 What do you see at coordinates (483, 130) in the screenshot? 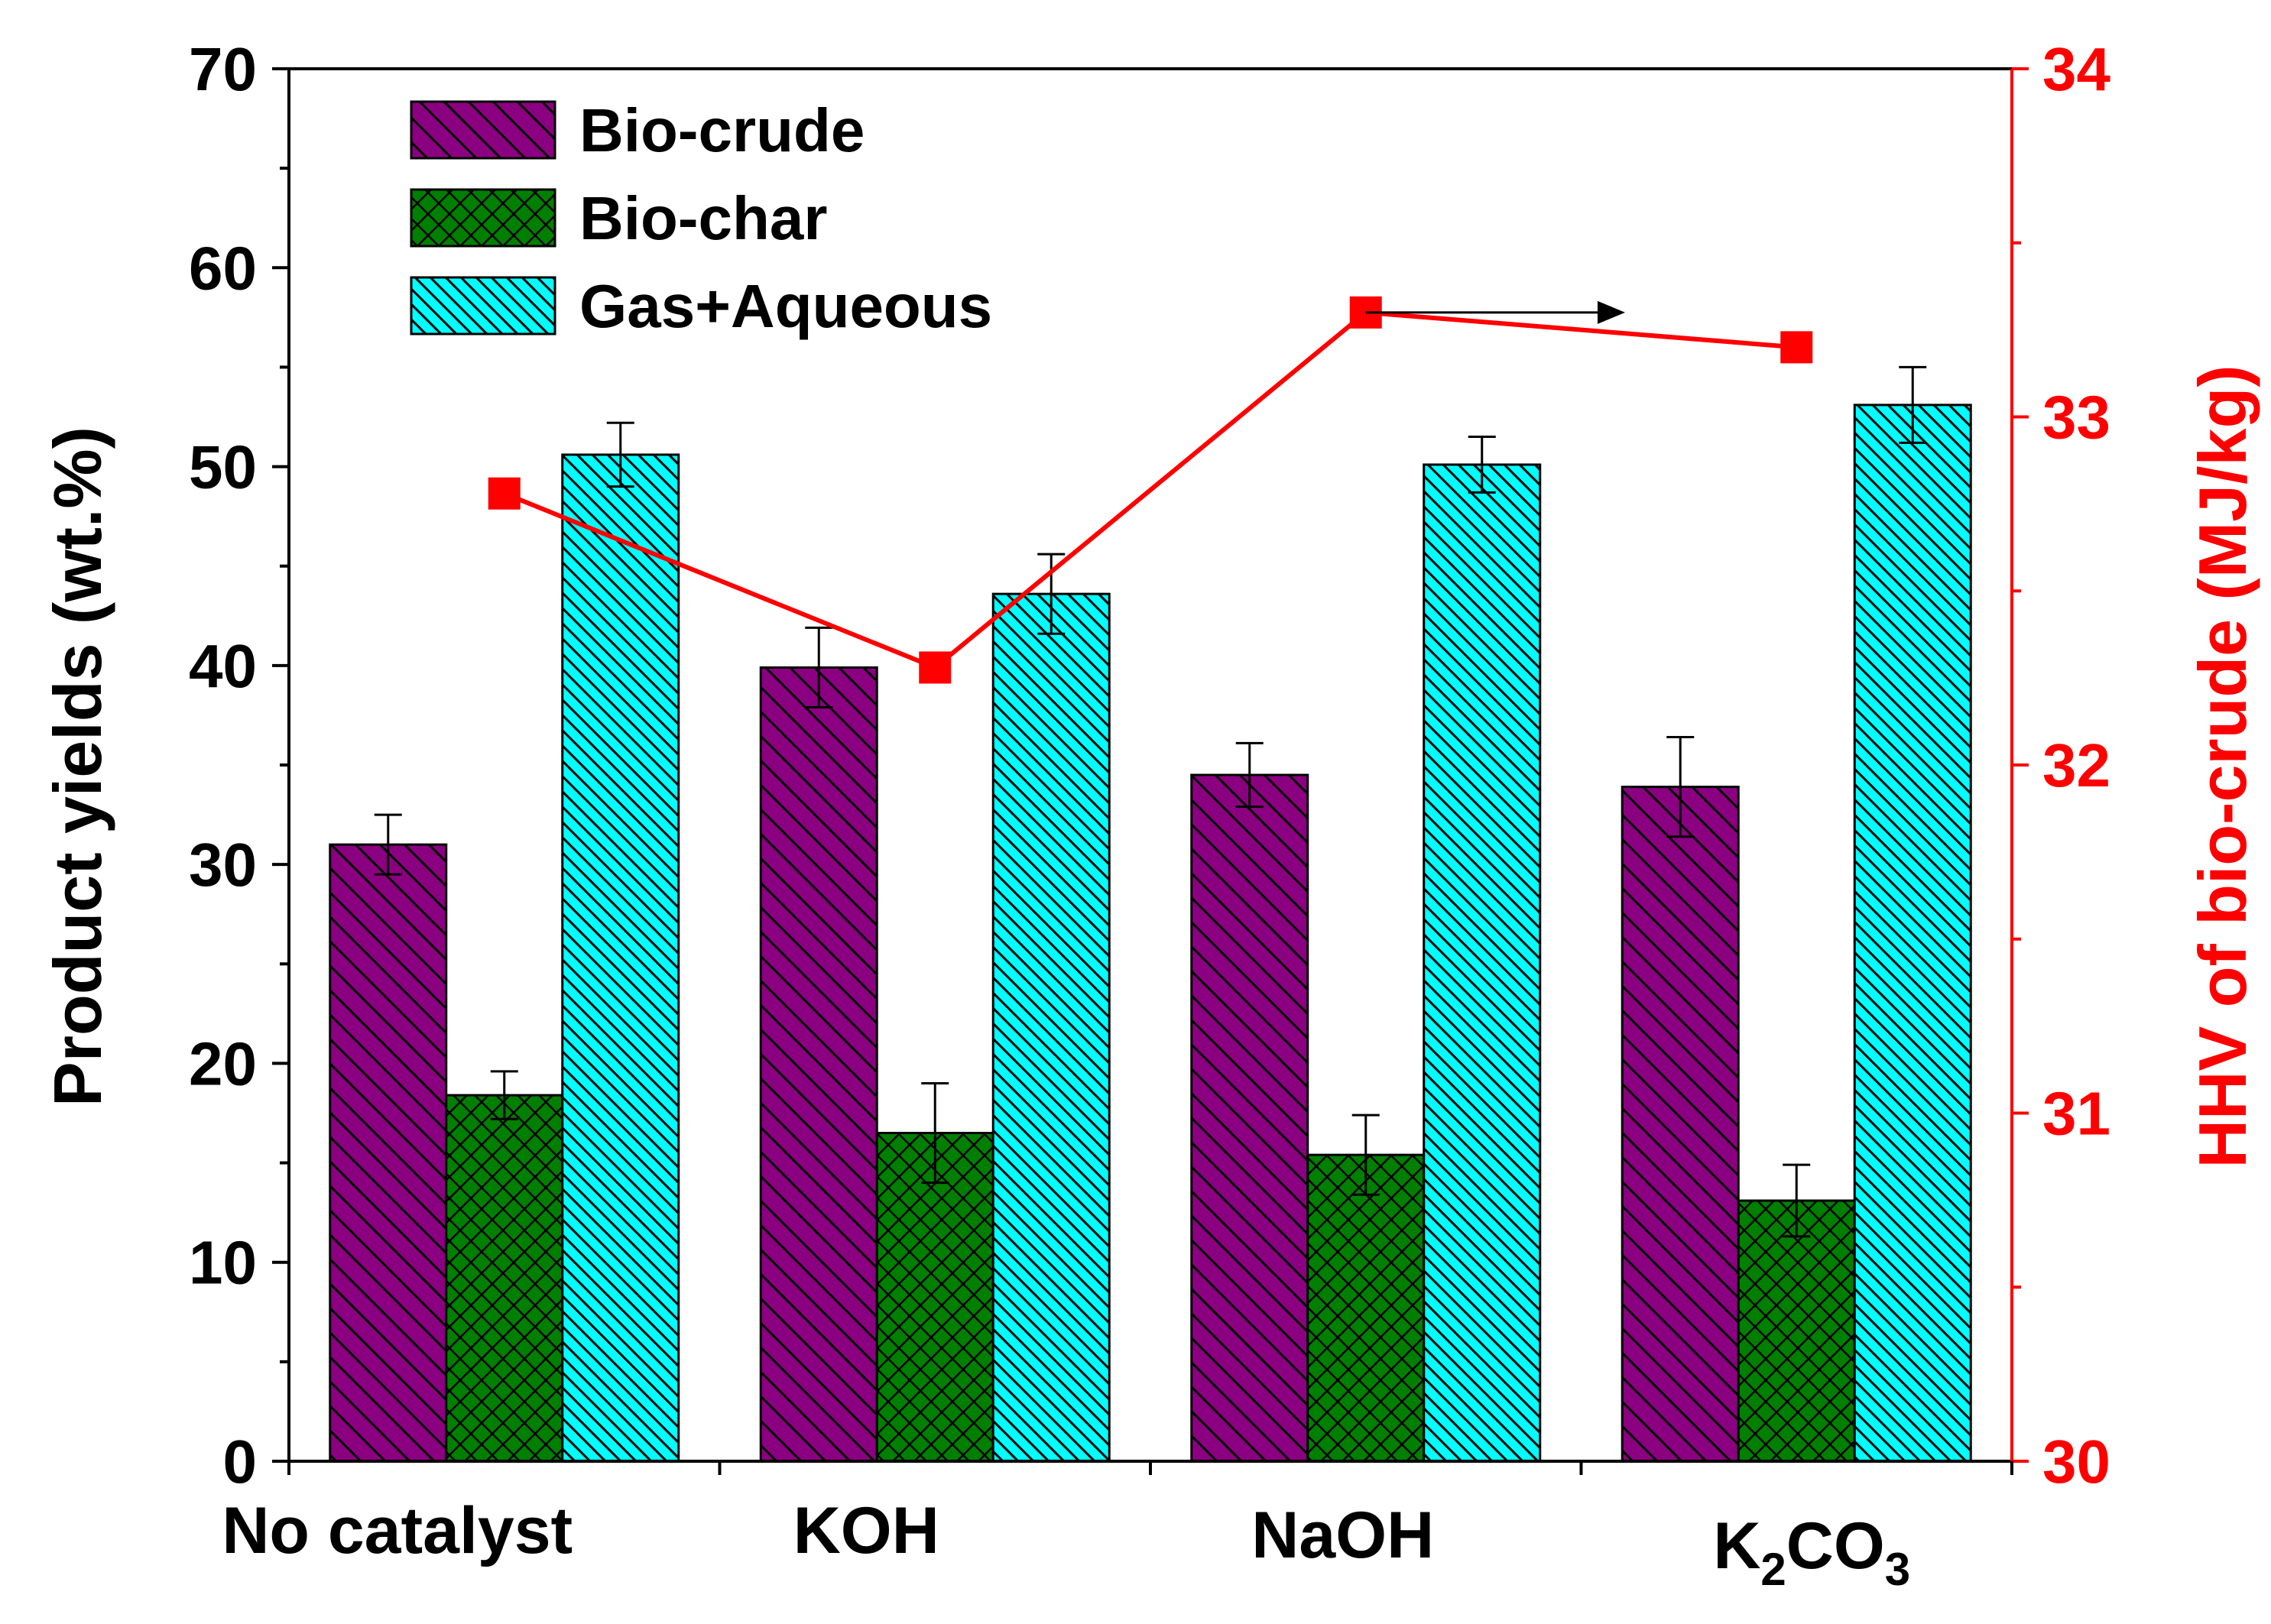
I see `legend-swatch-bio-crude` at bounding box center [483, 130].